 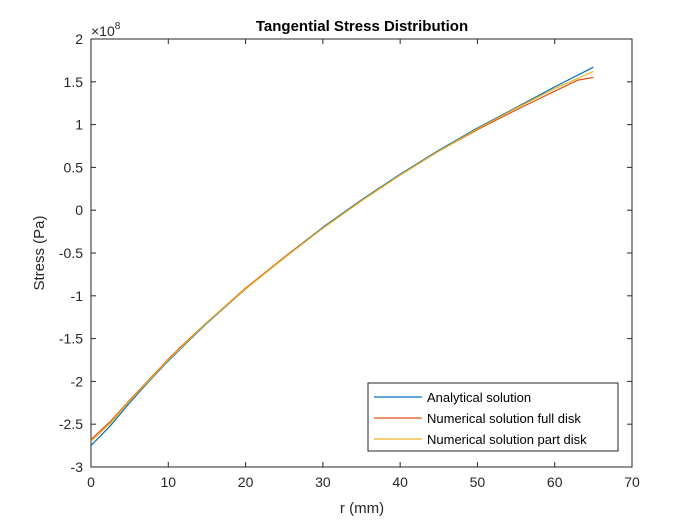 What do you see at coordinates (79, 210) in the screenshot?
I see `y-tick-label: 0` at bounding box center [79, 210].